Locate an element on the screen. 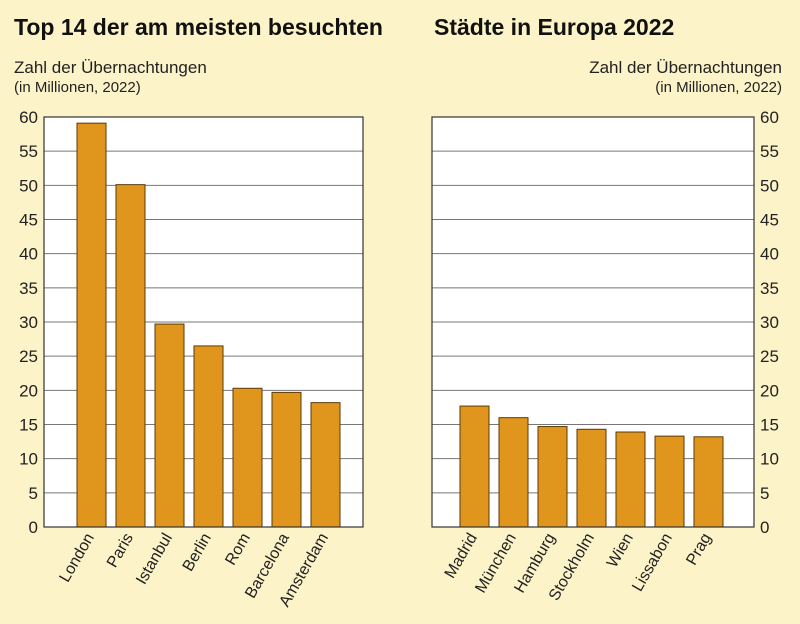 The image size is (800, 624). y-tick-label-right: 40 is located at coordinates (769, 254).